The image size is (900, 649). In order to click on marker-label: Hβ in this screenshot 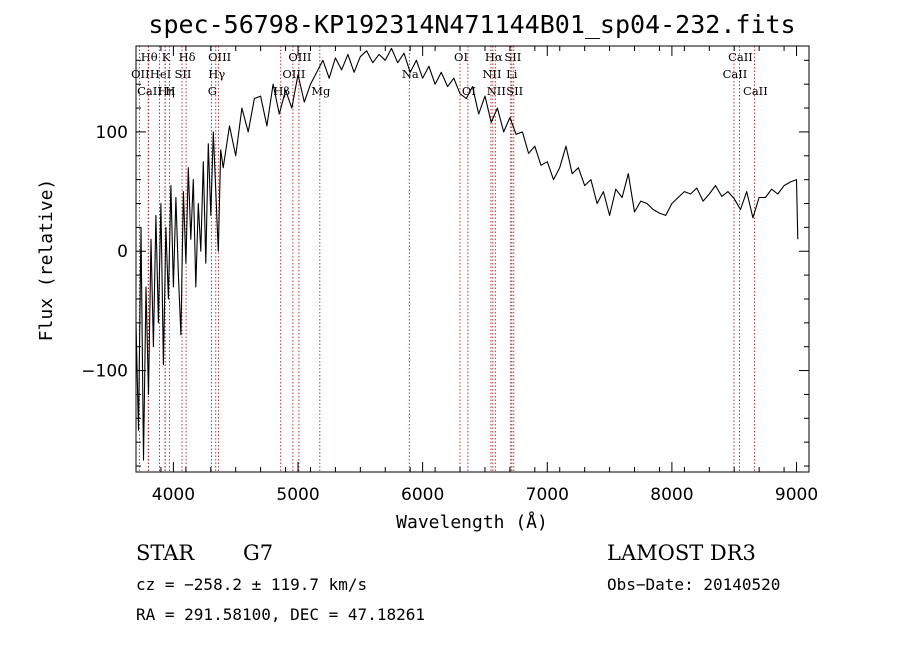, I will do `click(281, 91)`.